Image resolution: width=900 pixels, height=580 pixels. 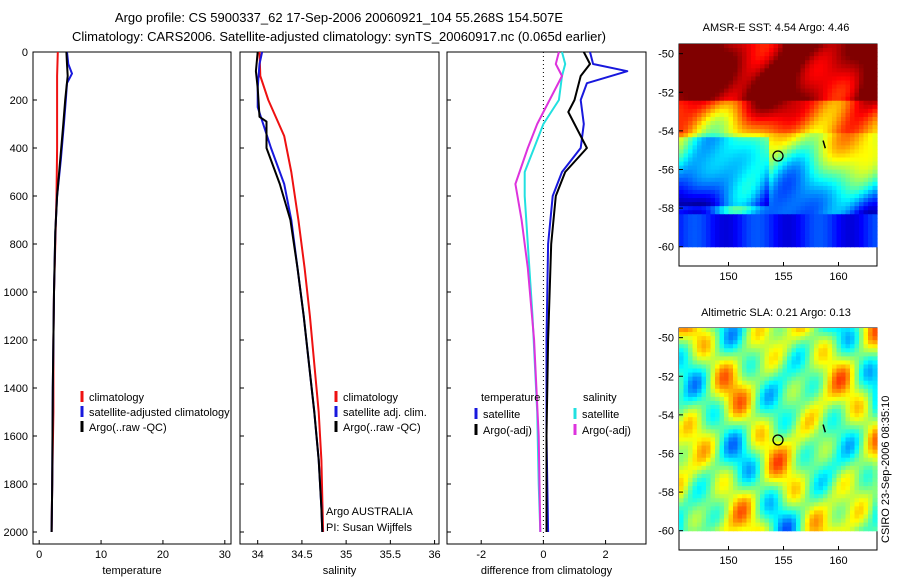 I want to click on legend-header: temperature, so click(x=510, y=398).